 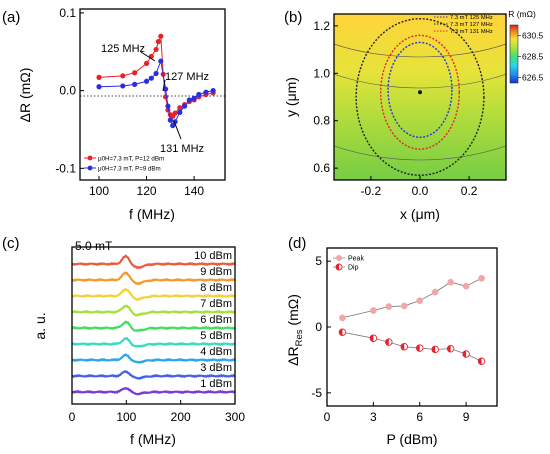 I want to click on legend-a-blue-label: μ0H=7.3 mT, P=9 dBm, so click(x=129, y=169).